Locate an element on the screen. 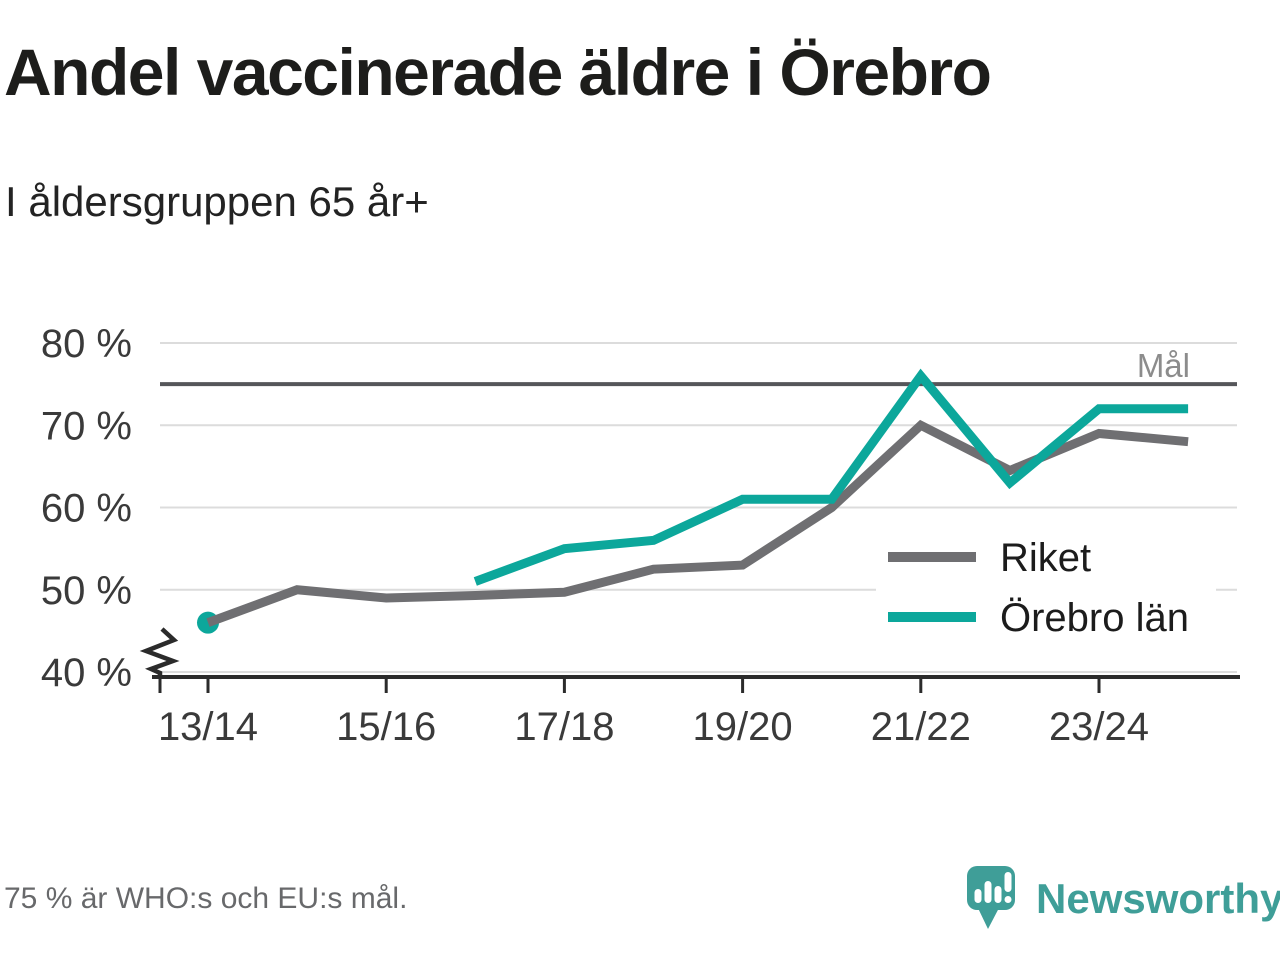 Image resolution: width=1280 pixels, height=960 pixels. logo-exclamation-bar is located at coordinates (1008, 882).